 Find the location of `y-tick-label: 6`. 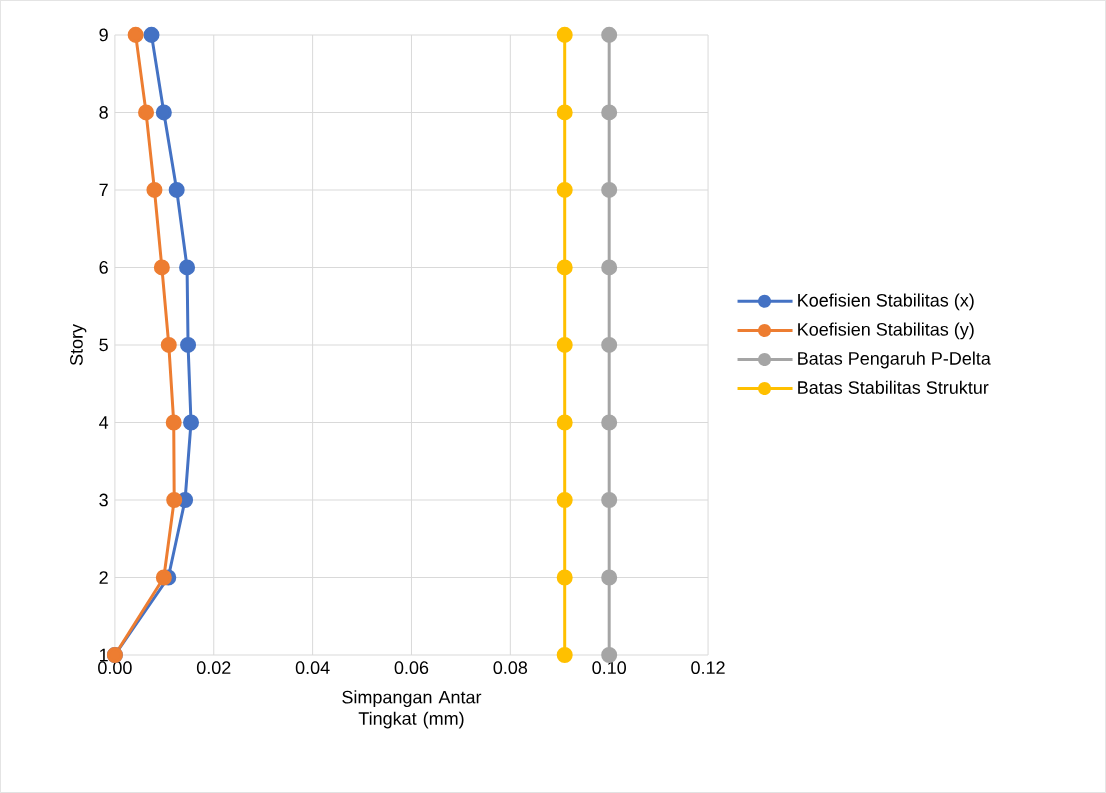

y-tick-label: 6 is located at coordinates (103, 267).